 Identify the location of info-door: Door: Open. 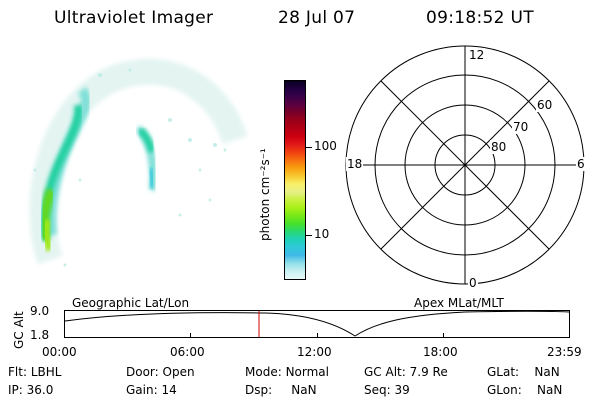
(160, 372).